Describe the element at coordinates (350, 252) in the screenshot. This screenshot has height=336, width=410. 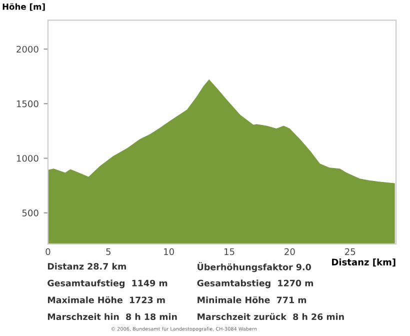
I see `x-tick-label: 25` at that location.